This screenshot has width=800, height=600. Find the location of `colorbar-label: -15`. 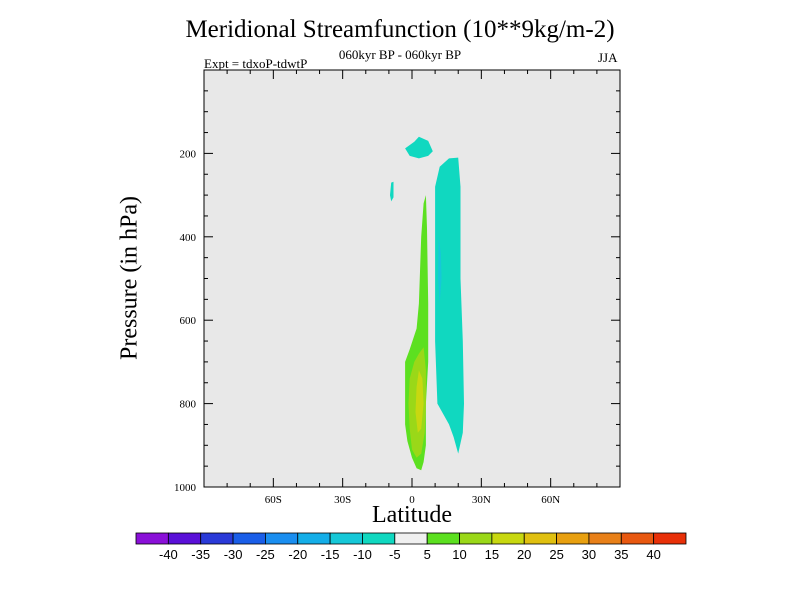

colorbar-label: -15 is located at coordinates (330, 554).